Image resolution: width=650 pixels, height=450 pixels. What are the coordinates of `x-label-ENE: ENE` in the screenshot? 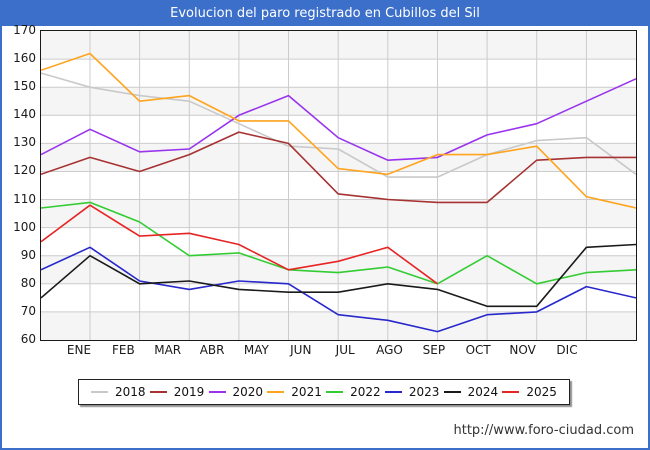 It's located at (79, 350).